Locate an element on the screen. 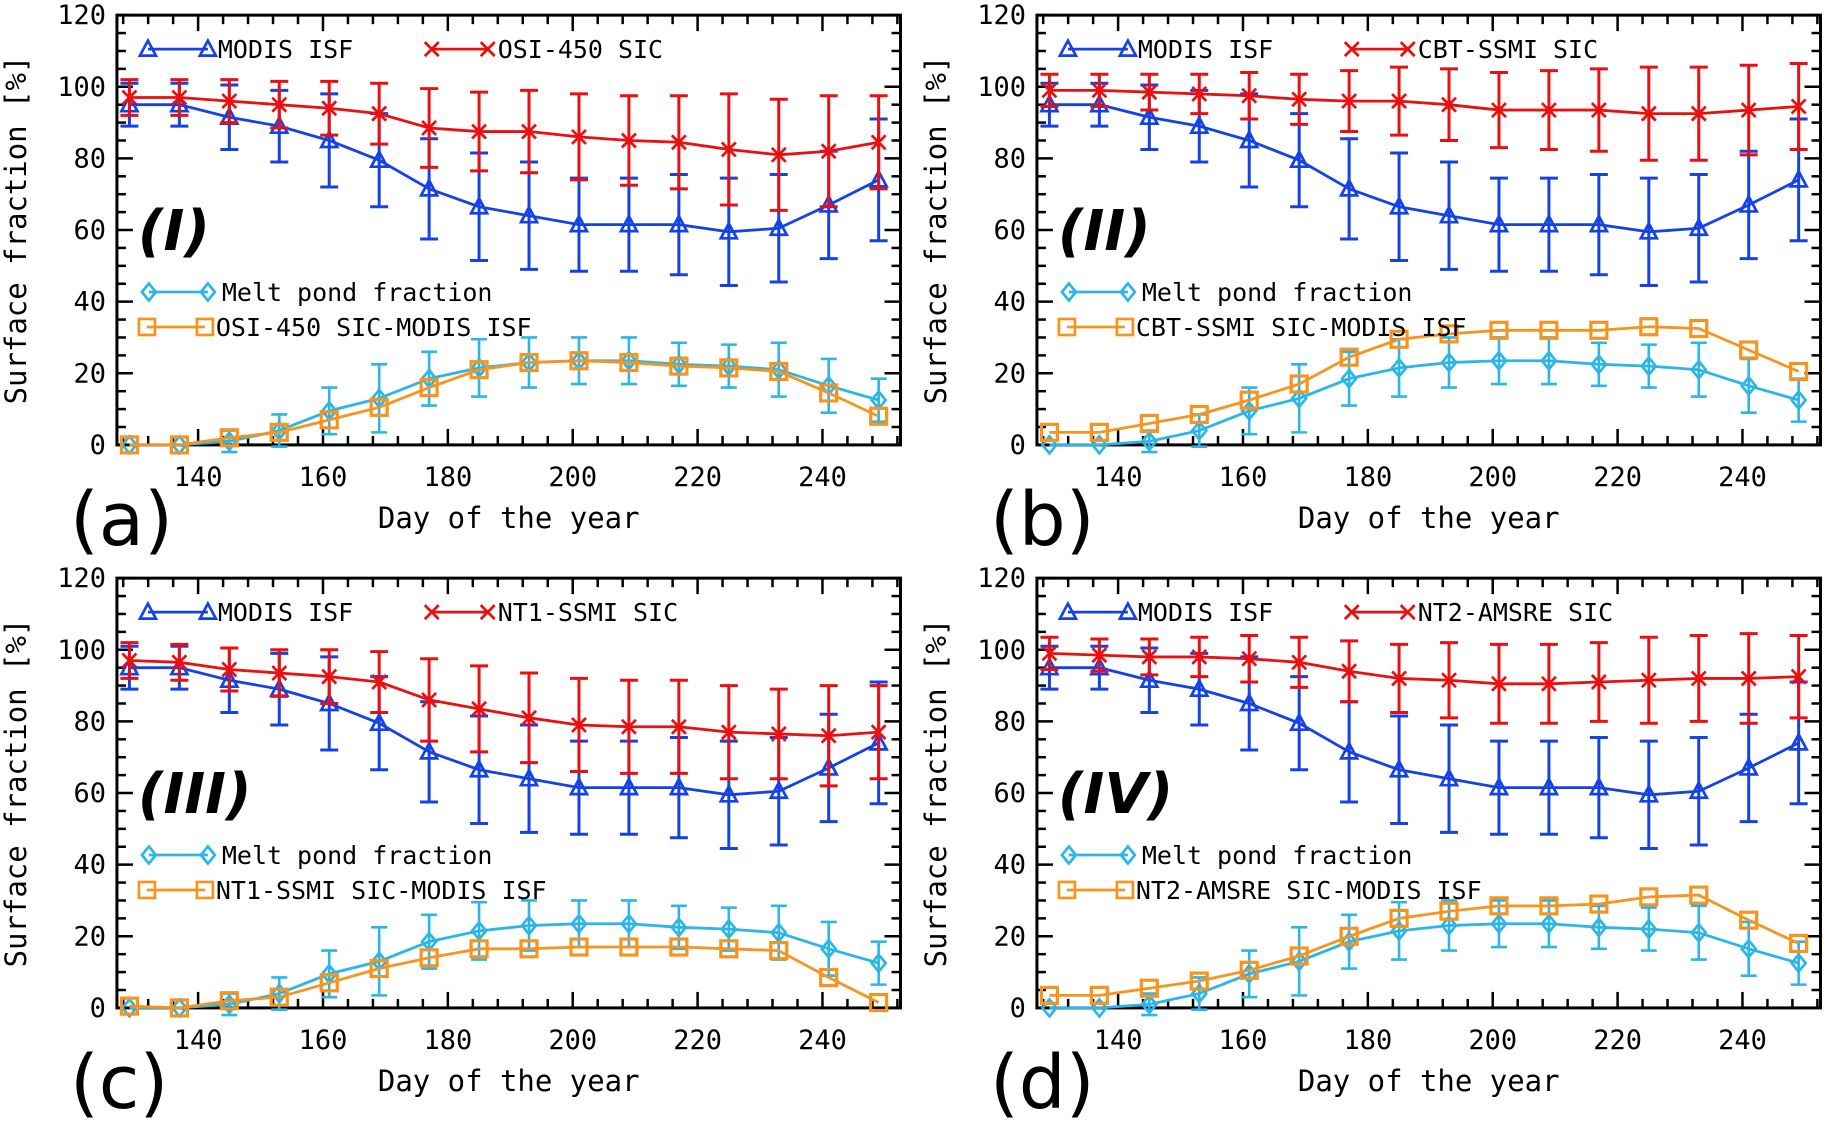 The width and height of the screenshot is (1839, 1126). error-bars-modis-isf is located at coordinates (504, 184).